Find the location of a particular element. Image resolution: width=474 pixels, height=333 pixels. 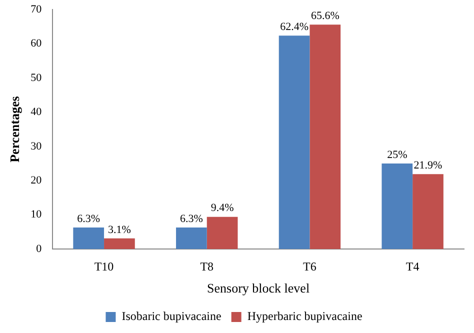

x-tick-label: T8 is located at coordinates (207, 266).